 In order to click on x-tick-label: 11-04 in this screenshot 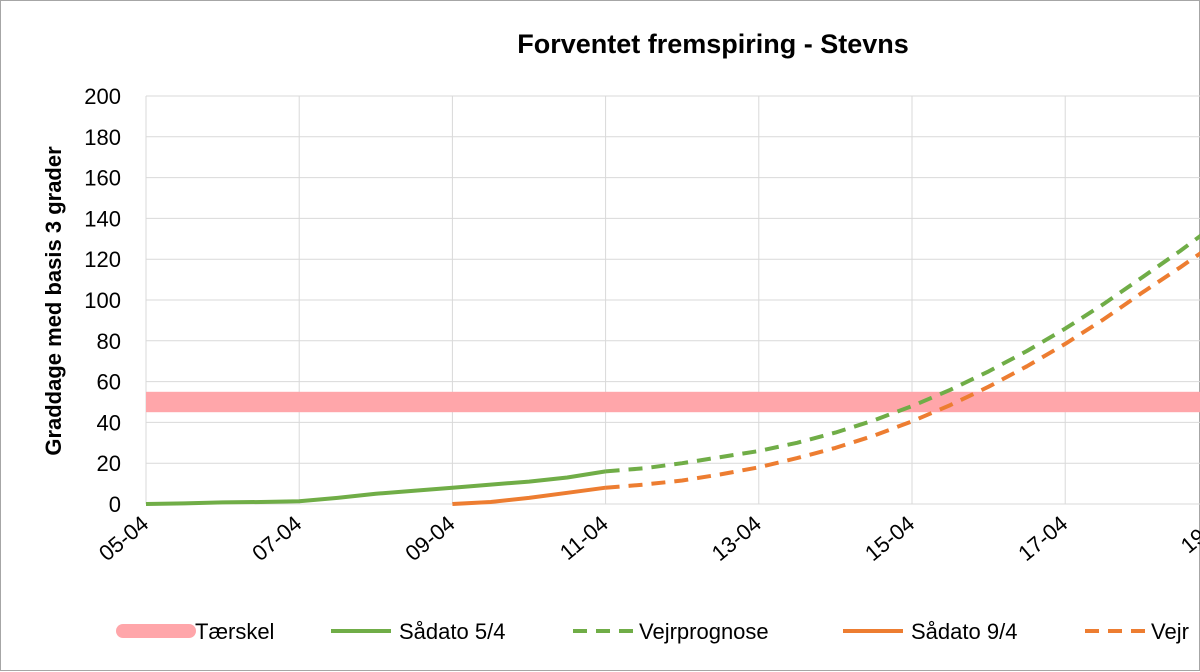, I will do `click(584, 538)`.